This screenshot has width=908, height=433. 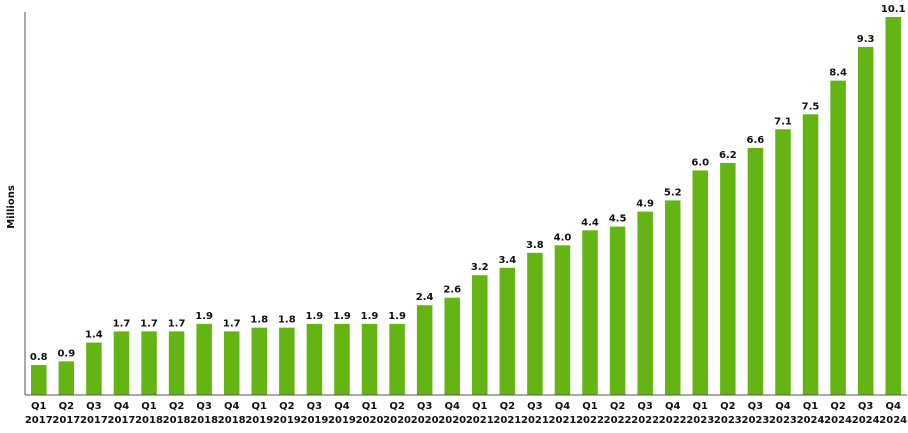 What do you see at coordinates (811, 106) in the screenshot?
I see `value-label: 7.5` at bounding box center [811, 106].